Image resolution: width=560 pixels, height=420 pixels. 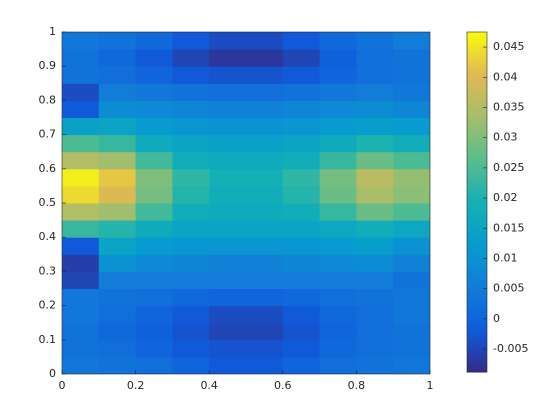 What do you see at coordinates (209, 385) in the screenshot?
I see `x-tick-label: 0.4` at bounding box center [209, 385].